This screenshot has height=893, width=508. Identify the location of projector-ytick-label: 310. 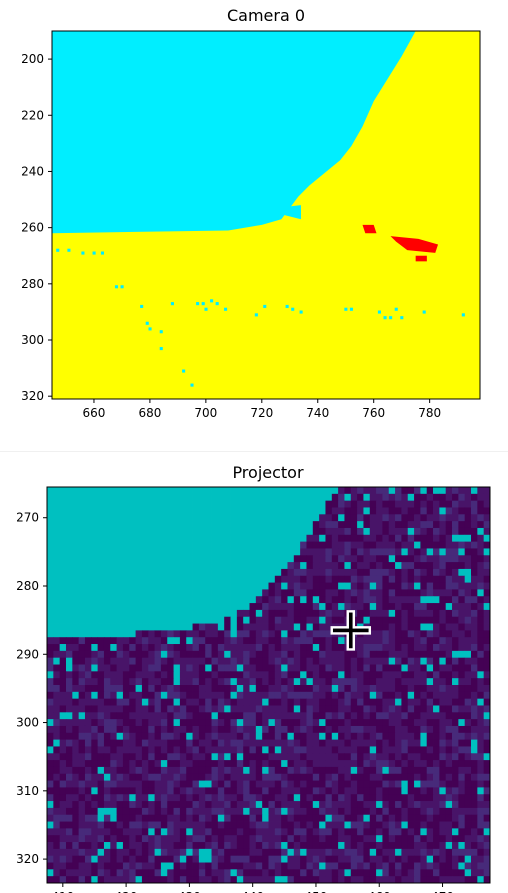
(27, 791).